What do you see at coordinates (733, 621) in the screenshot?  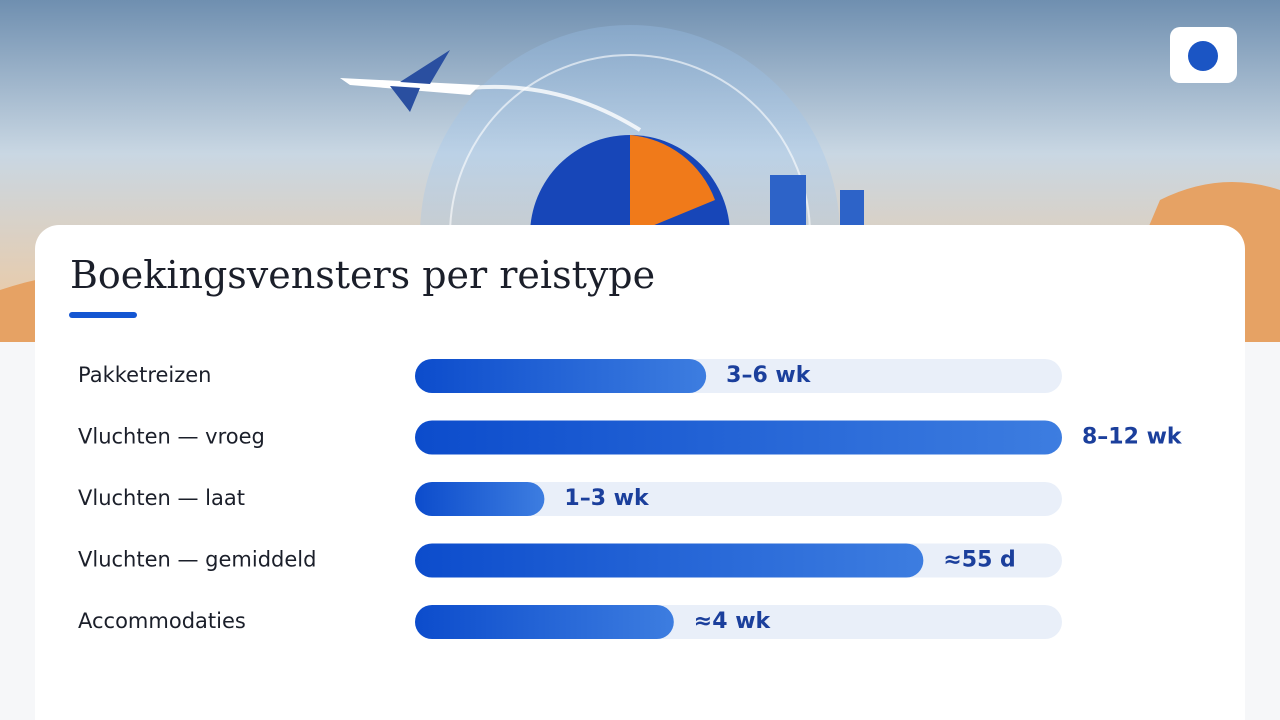 I see `value-label: ≈4 wk` at bounding box center [733, 621].